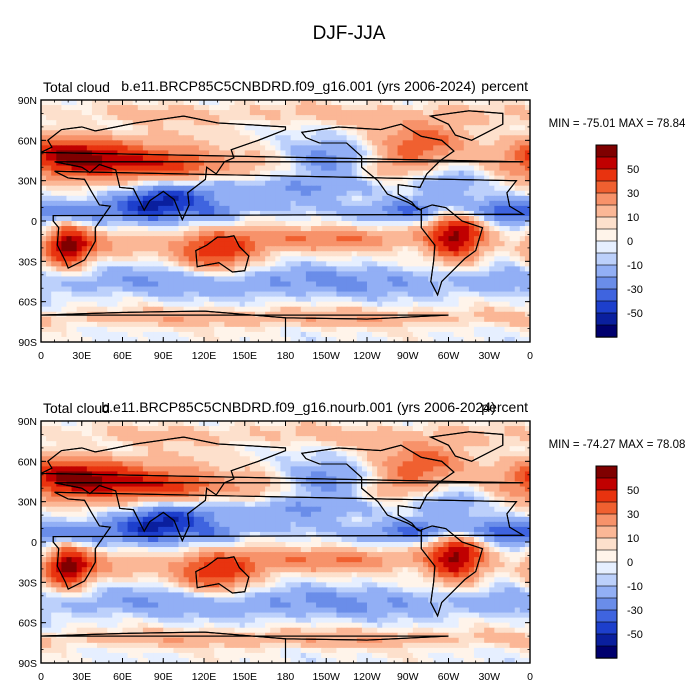 This screenshot has width=700, height=700. I want to click on min-max-label: MIN = -75.01 MAX = 78.84, so click(617, 124).